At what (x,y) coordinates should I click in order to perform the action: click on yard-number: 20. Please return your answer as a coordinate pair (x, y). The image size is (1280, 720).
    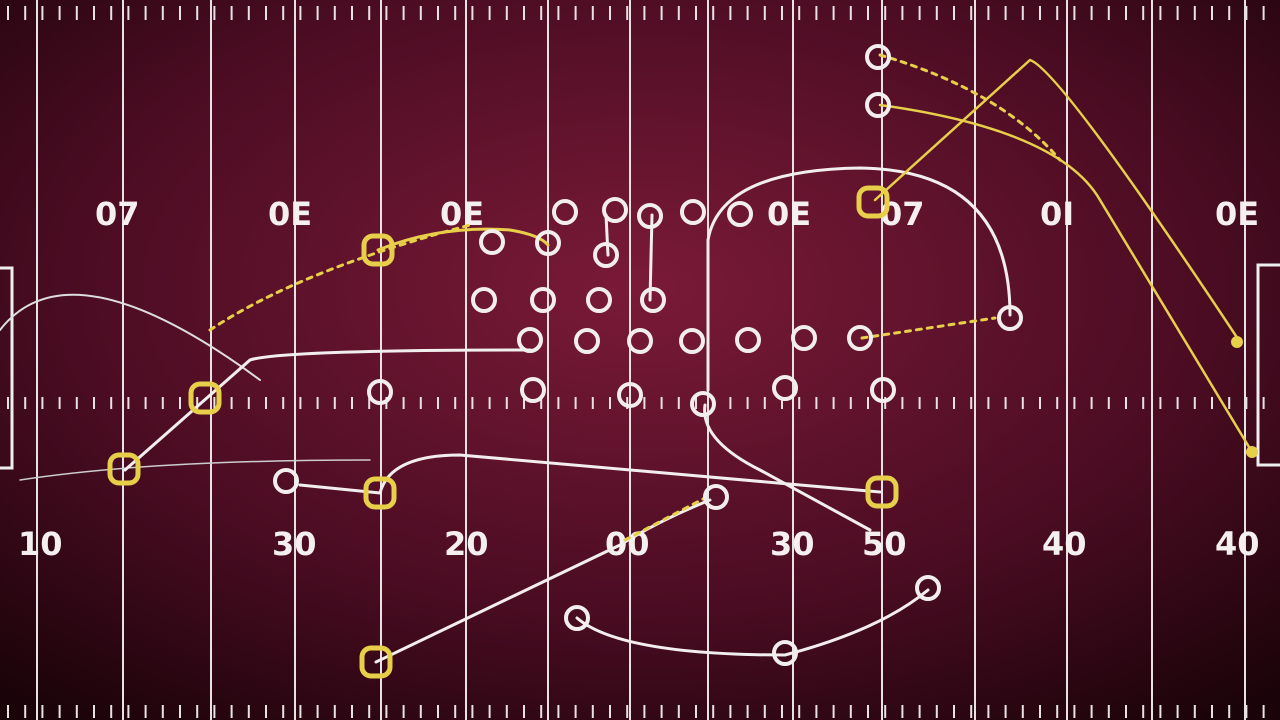
    Looking at the image, I should click on (466, 544).